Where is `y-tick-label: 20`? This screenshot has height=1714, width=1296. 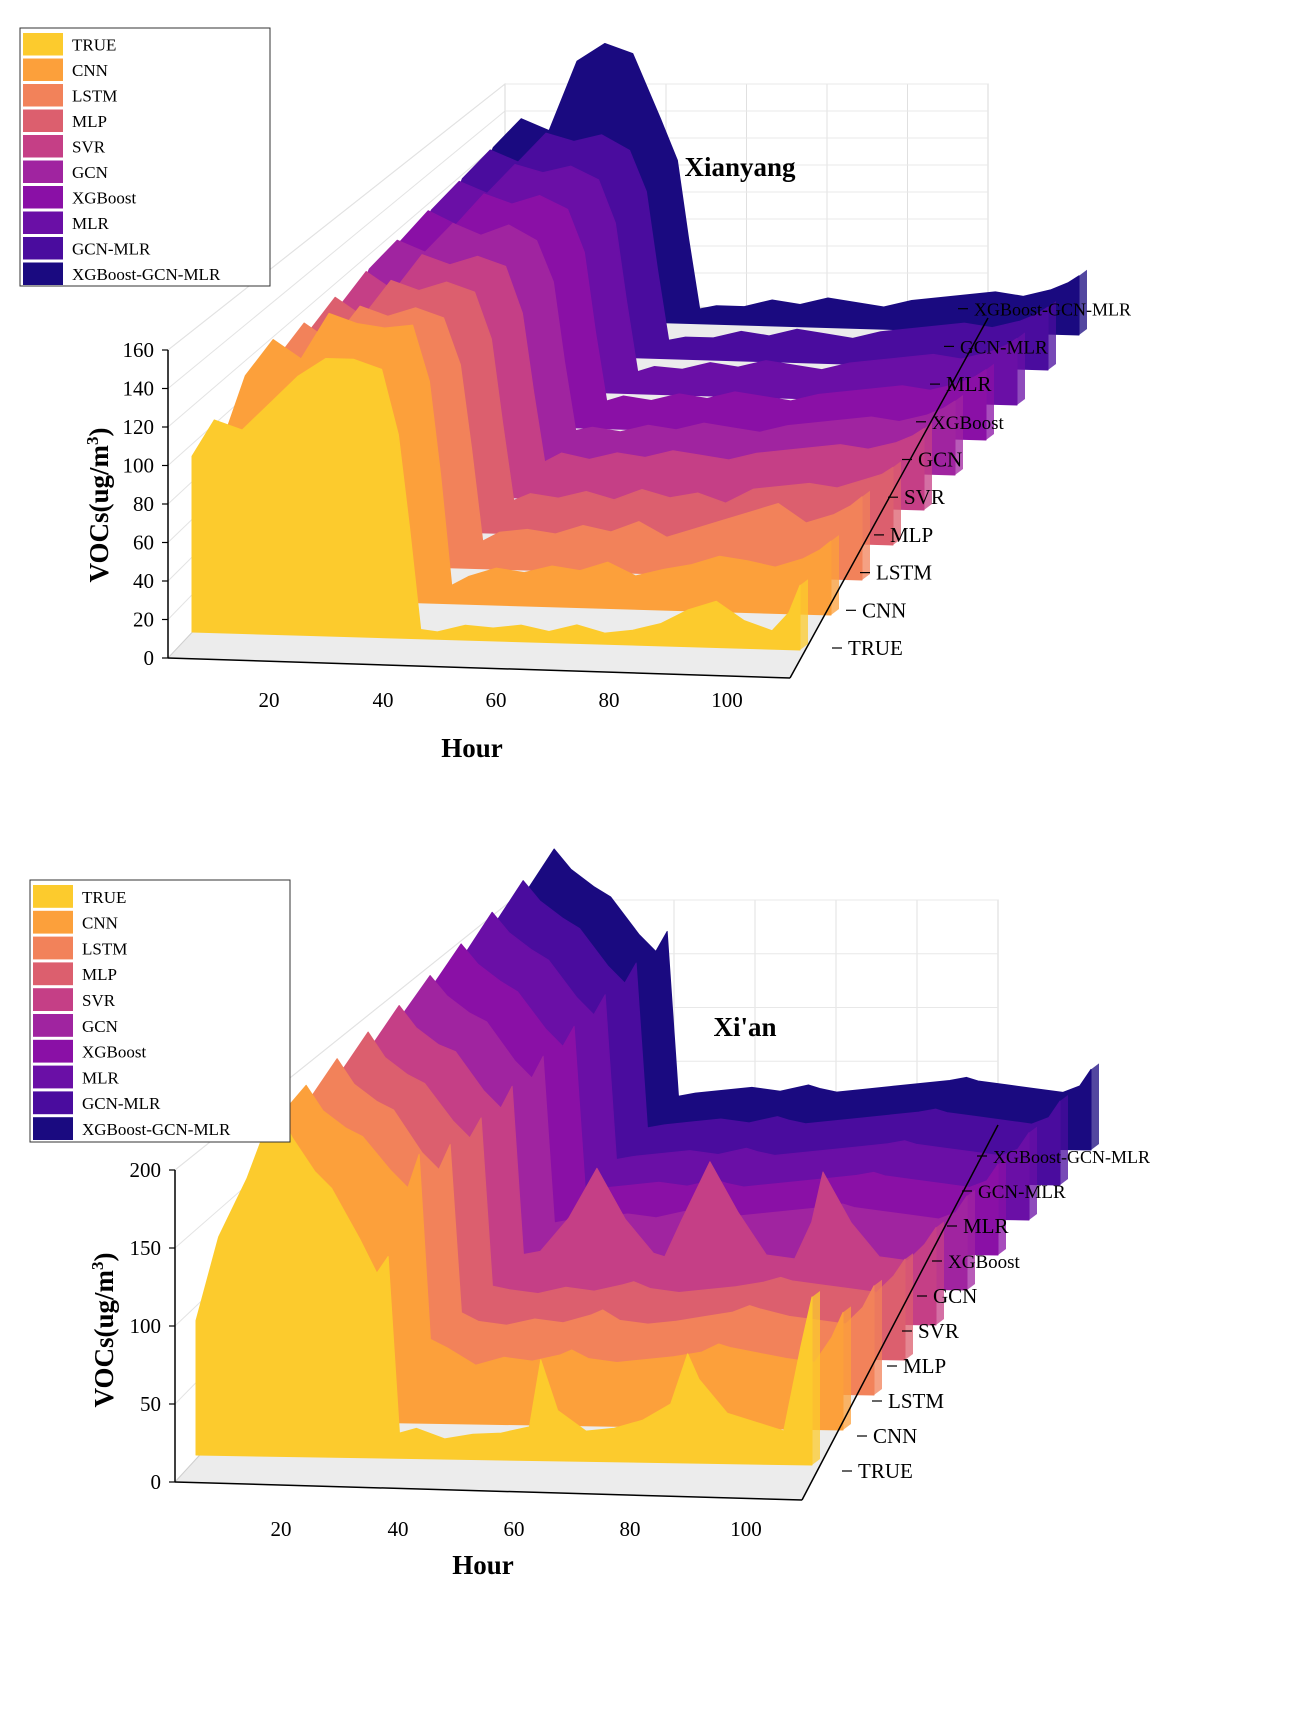
y-tick-label: 20 is located at coordinates (143, 620).